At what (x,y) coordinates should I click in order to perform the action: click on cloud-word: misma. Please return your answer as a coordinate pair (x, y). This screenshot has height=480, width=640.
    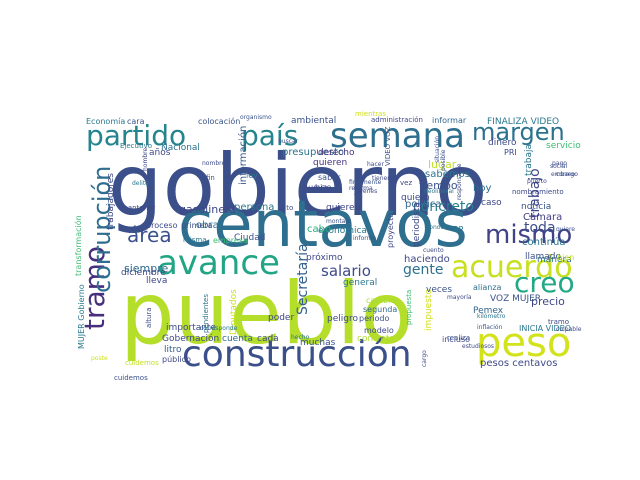
    Looking at the image, I should click on (195, 240).